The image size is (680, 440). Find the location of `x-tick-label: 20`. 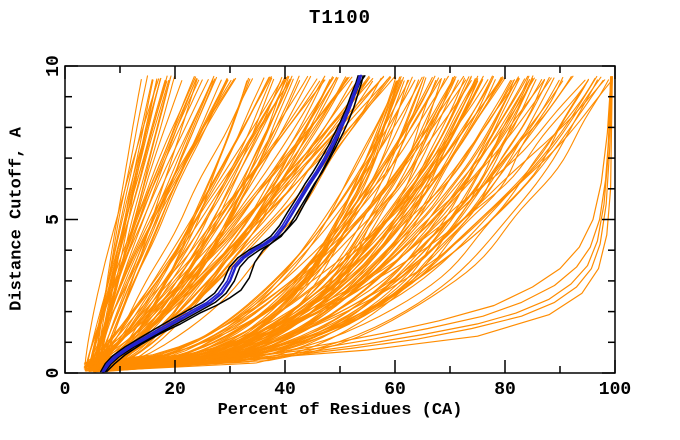

x-tick-label: 20 is located at coordinates (175, 390).